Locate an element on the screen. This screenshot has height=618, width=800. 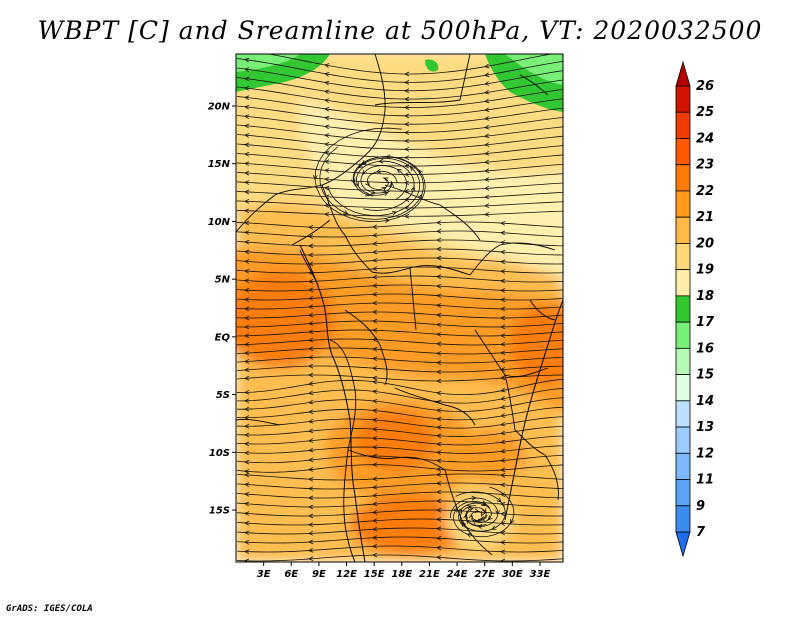
lat-tick-label: 15N is located at coordinates (219, 164).